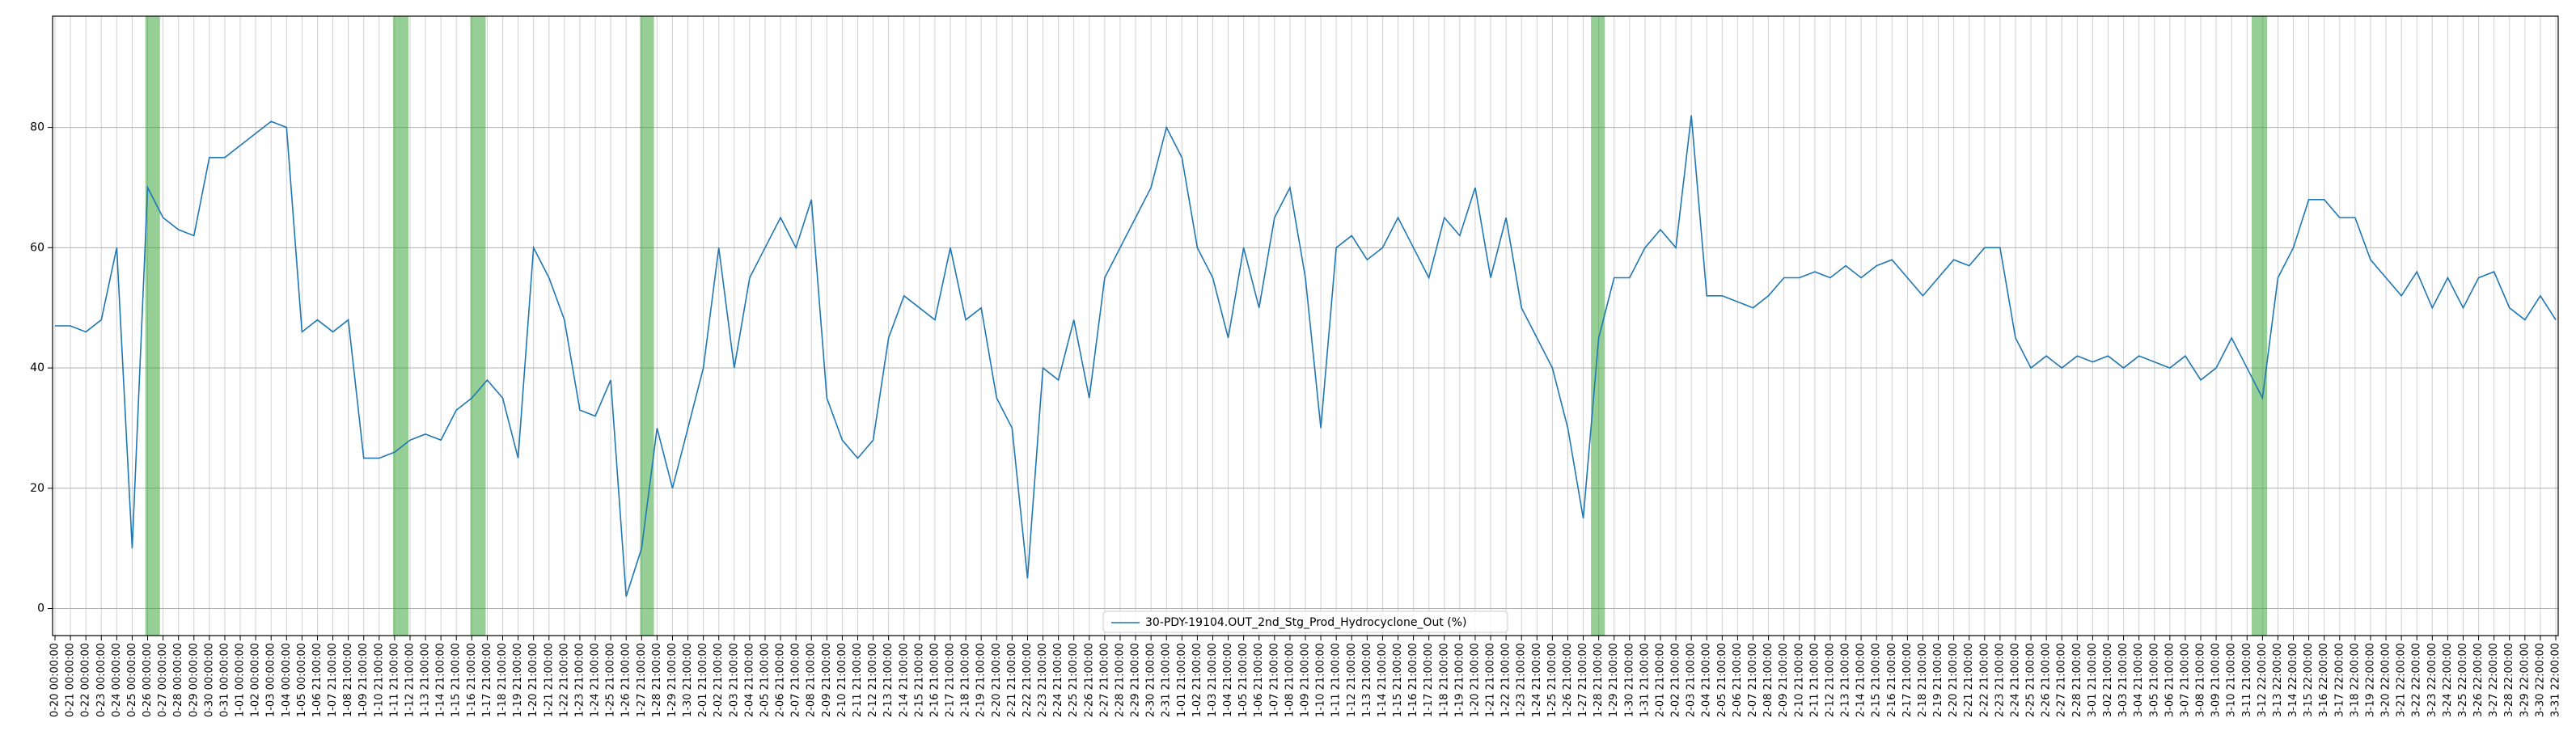 The width and height of the screenshot is (2576, 731). Describe the element at coordinates (1583, 680) in the screenshot. I see `x-tick-label: 1-27 21:00:00` at that location.